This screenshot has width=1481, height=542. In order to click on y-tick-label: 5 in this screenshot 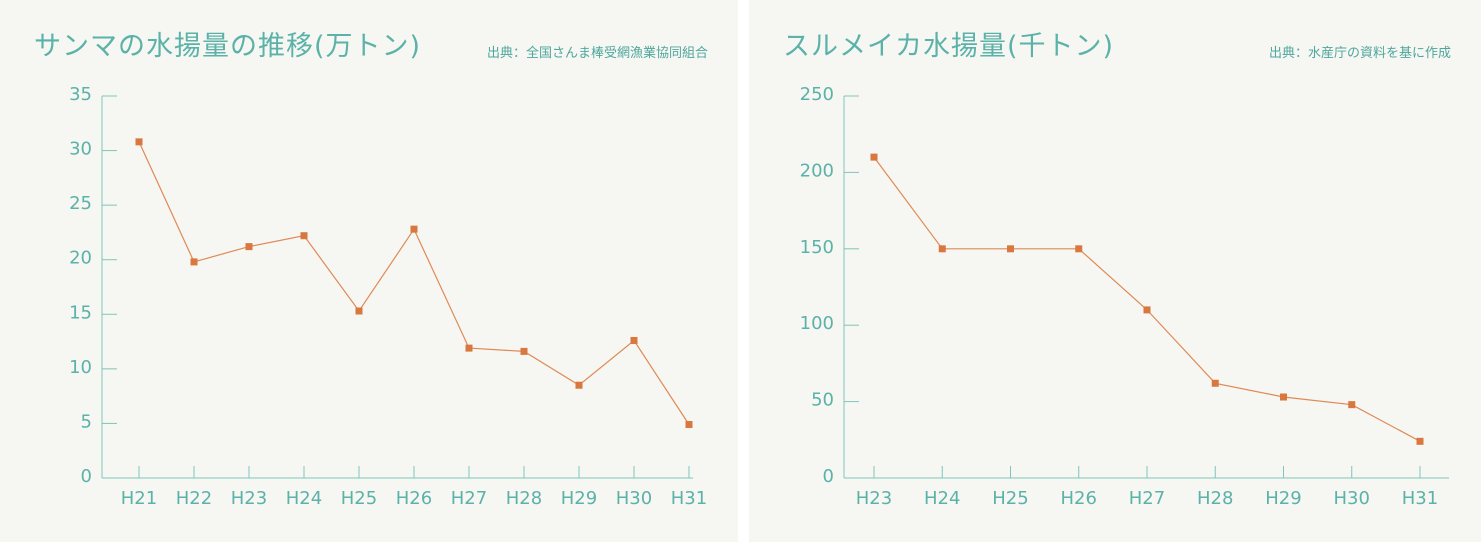, I will do `click(86, 421)`.